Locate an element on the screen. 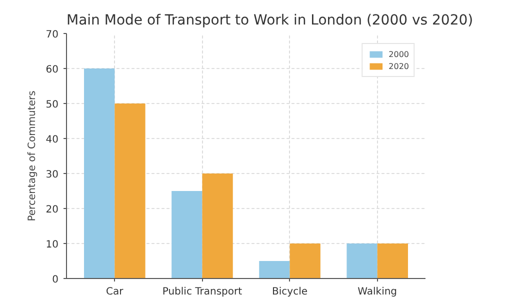 Image resolution: width=512 pixels, height=307 pixels. x-tick-label: Public Transport is located at coordinates (202, 292).